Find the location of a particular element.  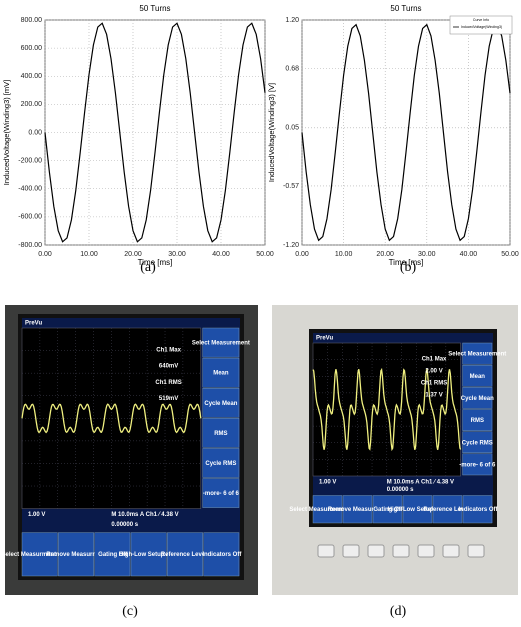

panel-caption: (d) is located at coordinates (398, 611).